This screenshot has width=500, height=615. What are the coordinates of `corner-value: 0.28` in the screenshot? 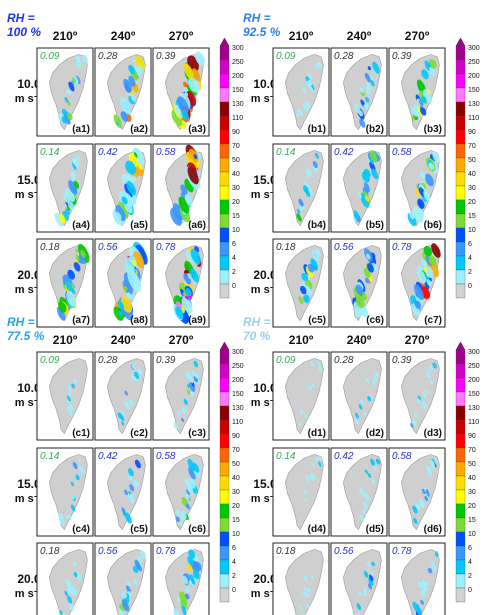 It's located at (108, 56).